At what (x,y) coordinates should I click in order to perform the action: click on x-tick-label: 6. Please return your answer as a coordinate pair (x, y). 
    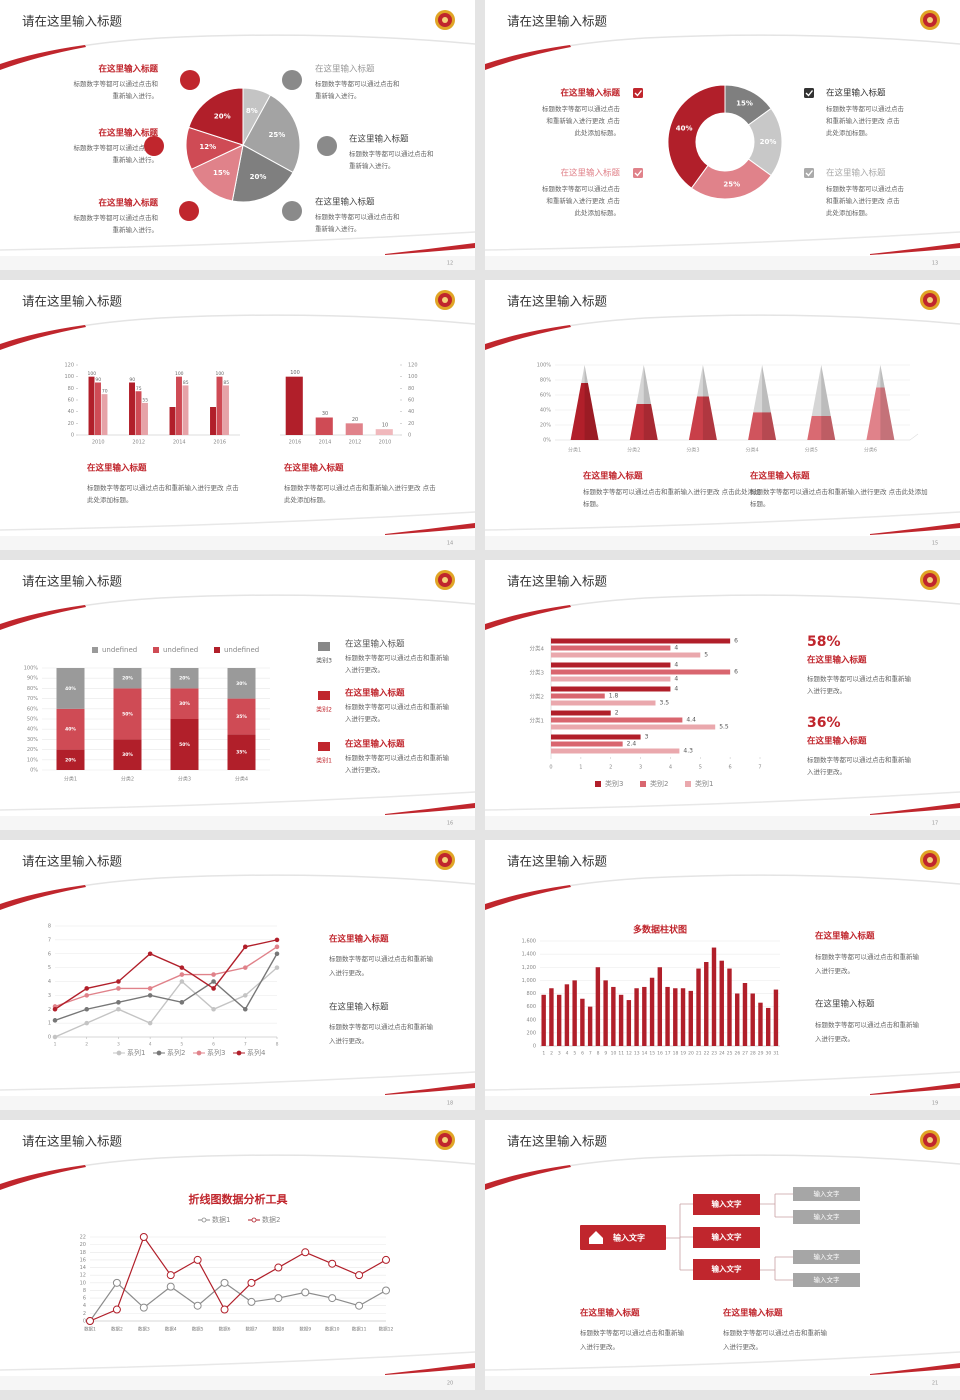
    Looking at the image, I should click on (582, 1054).